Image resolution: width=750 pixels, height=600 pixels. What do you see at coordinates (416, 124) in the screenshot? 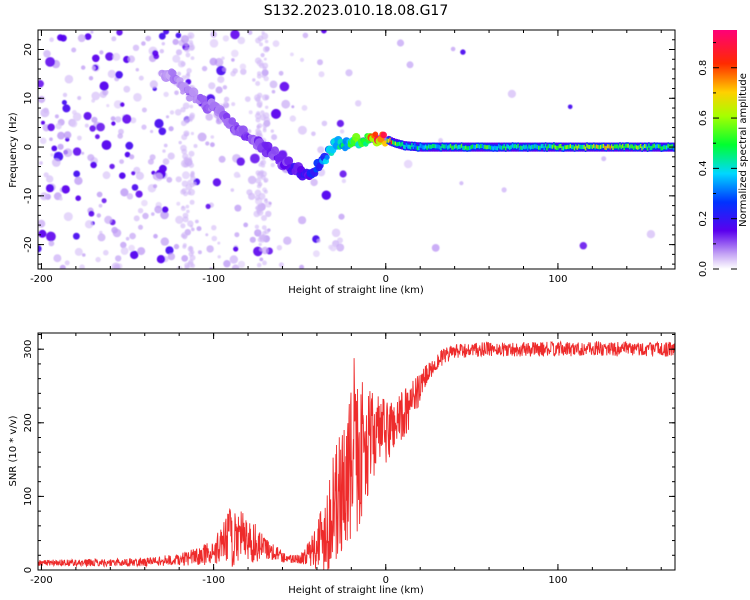
I see `spectrogram-ridge` at bounding box center [416, 124].